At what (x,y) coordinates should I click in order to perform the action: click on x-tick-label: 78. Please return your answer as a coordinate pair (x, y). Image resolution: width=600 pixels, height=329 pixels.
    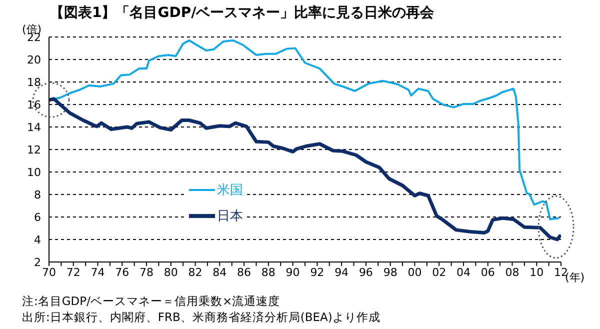
    Looking at the image, I should click on (147, 272).